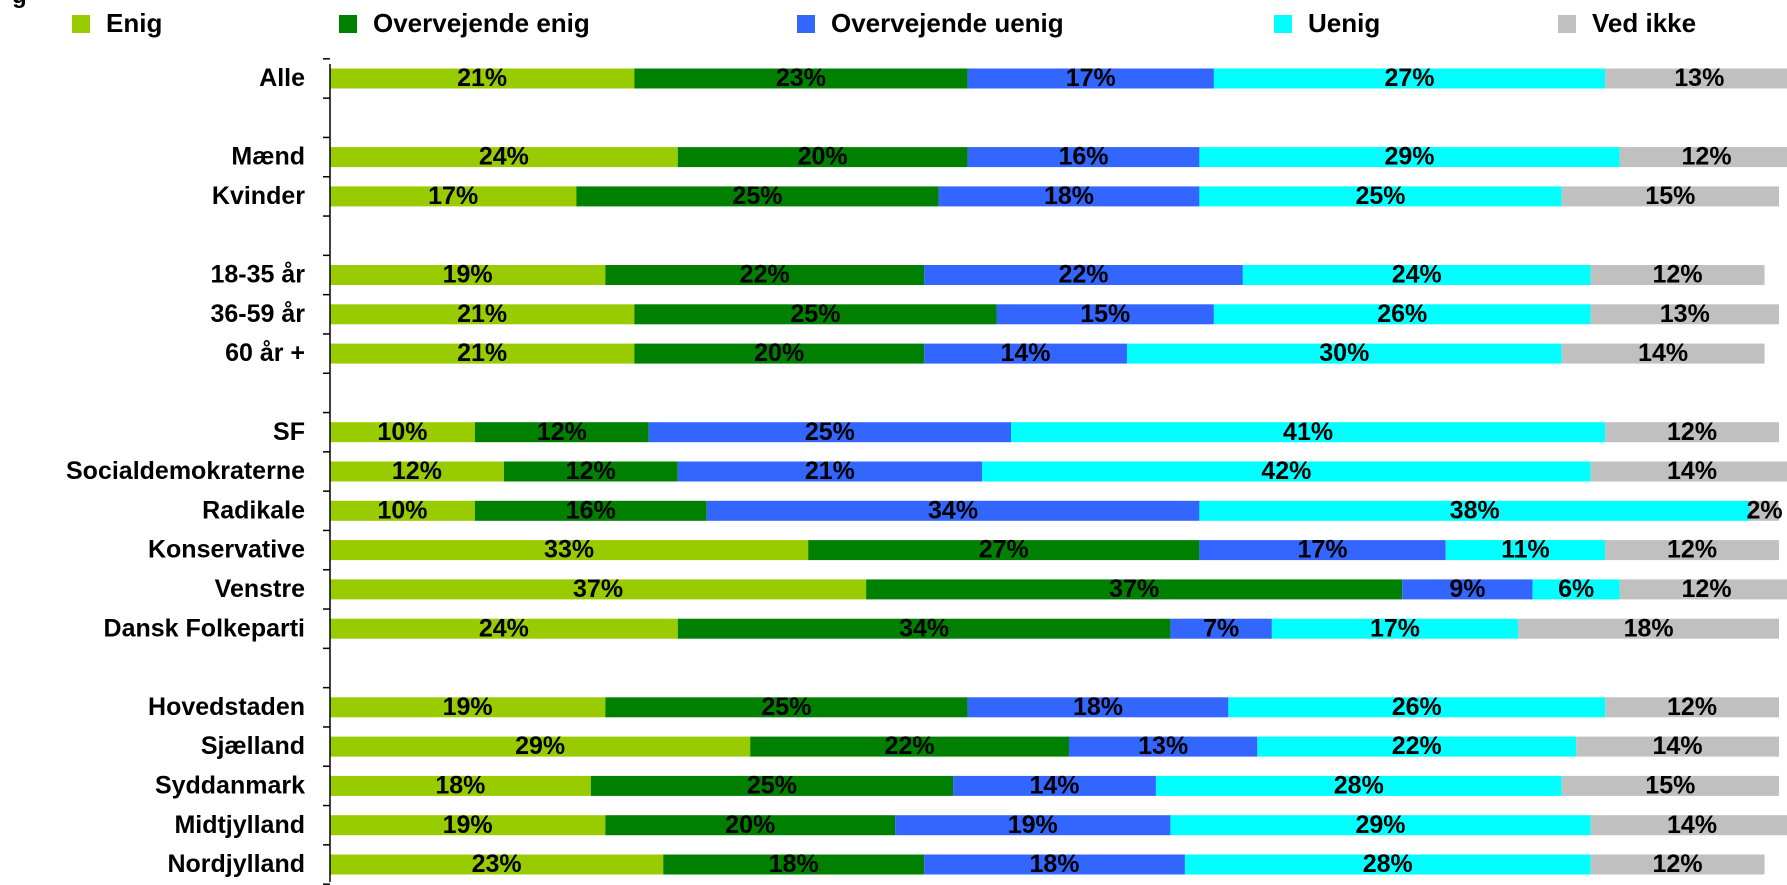 Image resolution: width=1787 pixels, height=885 pixels. I want to click on y-axis, so click(327, 471).